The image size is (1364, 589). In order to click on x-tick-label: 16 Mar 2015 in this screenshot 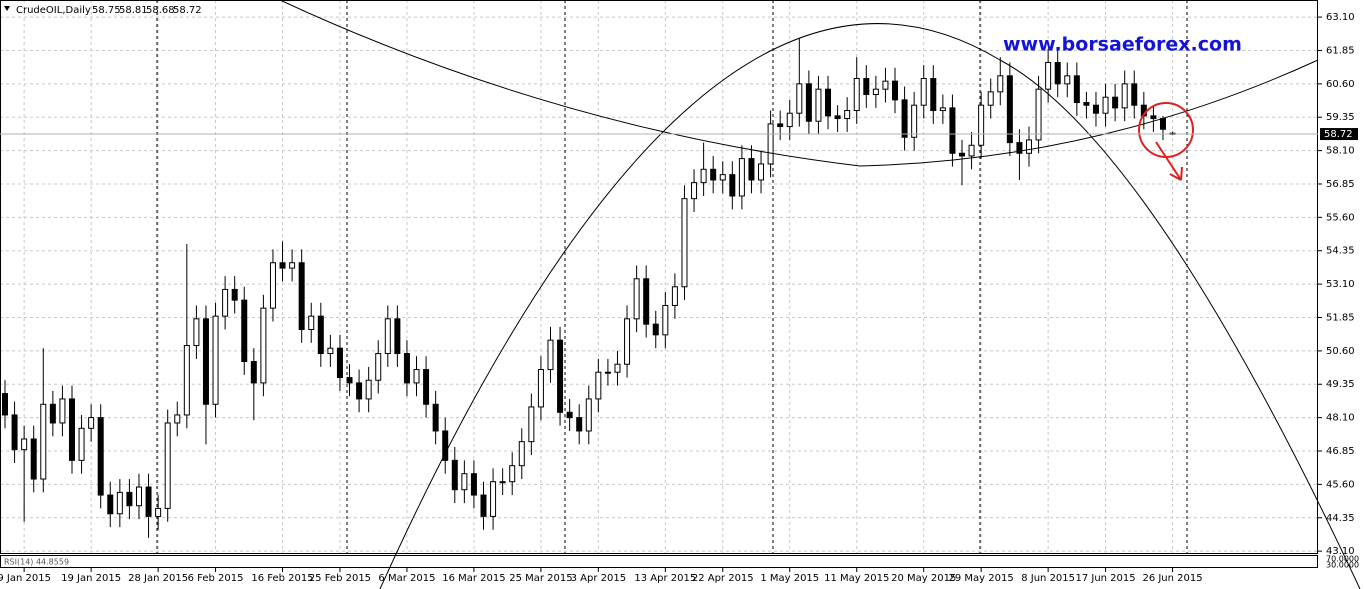, I will do `click(473, 578)`.